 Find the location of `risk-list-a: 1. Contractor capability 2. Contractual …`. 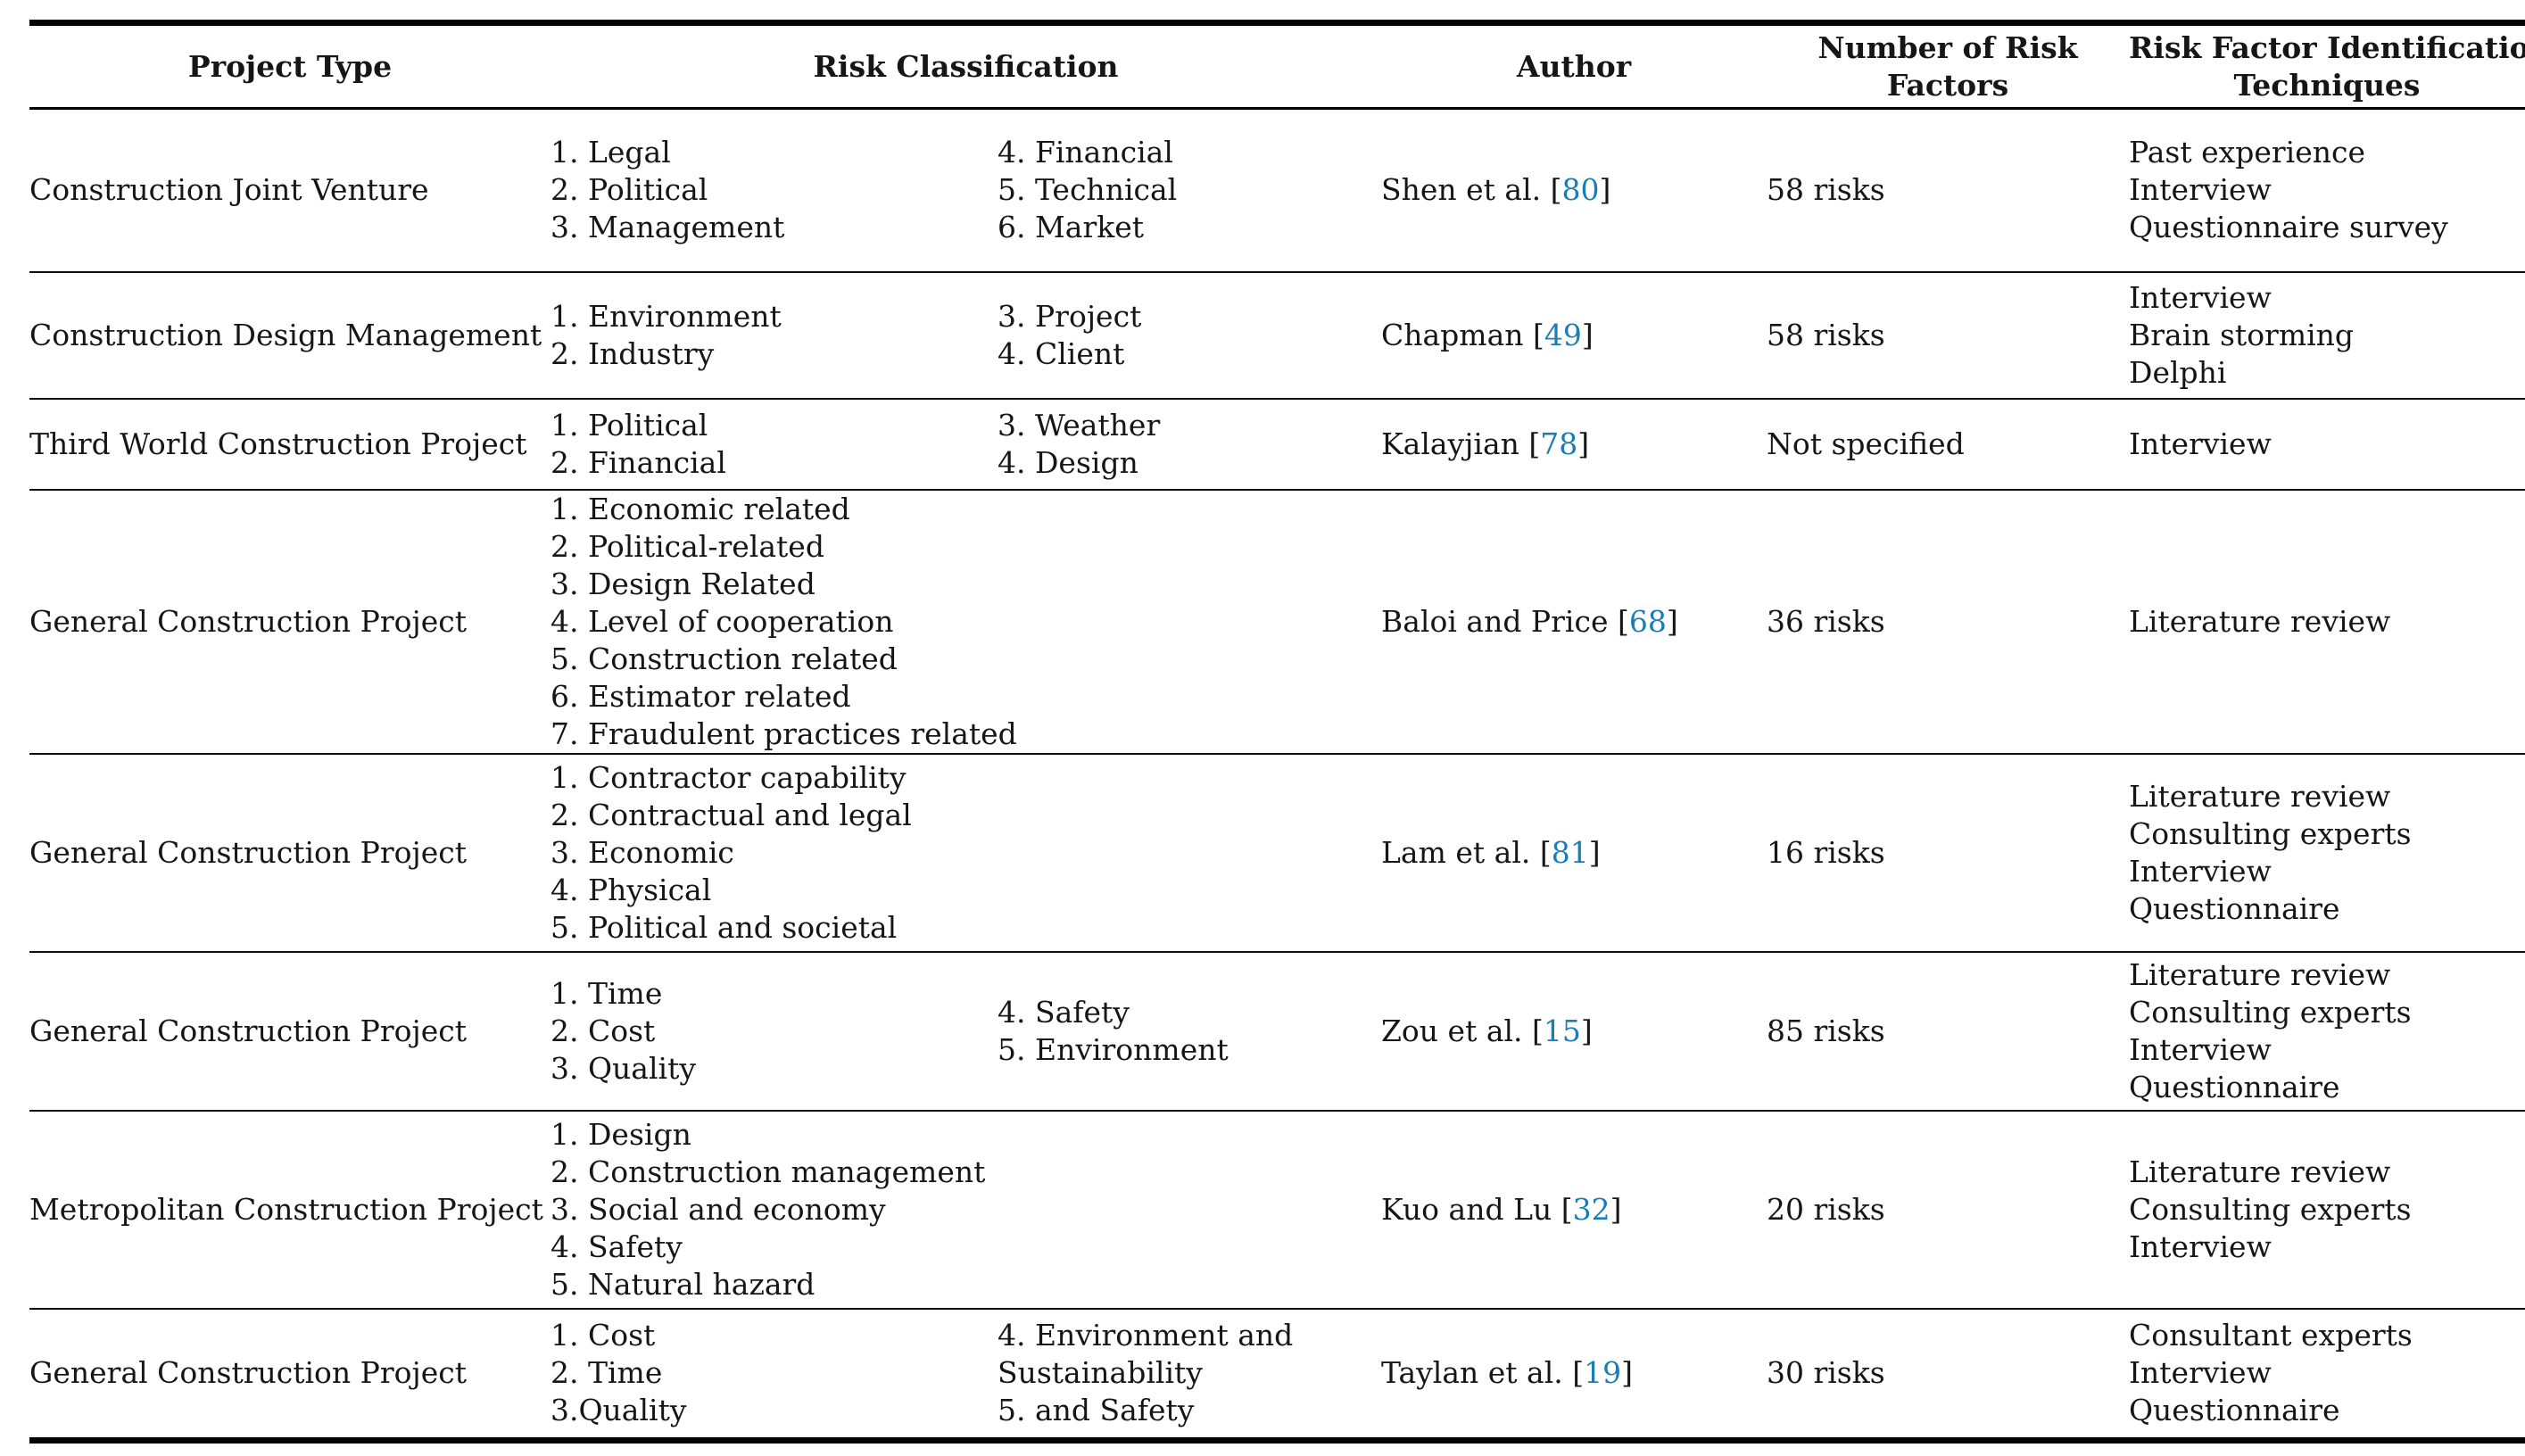

risk-list-a: 1. Contractor capability 2. Contractual … is located at coordinates (775, 853).